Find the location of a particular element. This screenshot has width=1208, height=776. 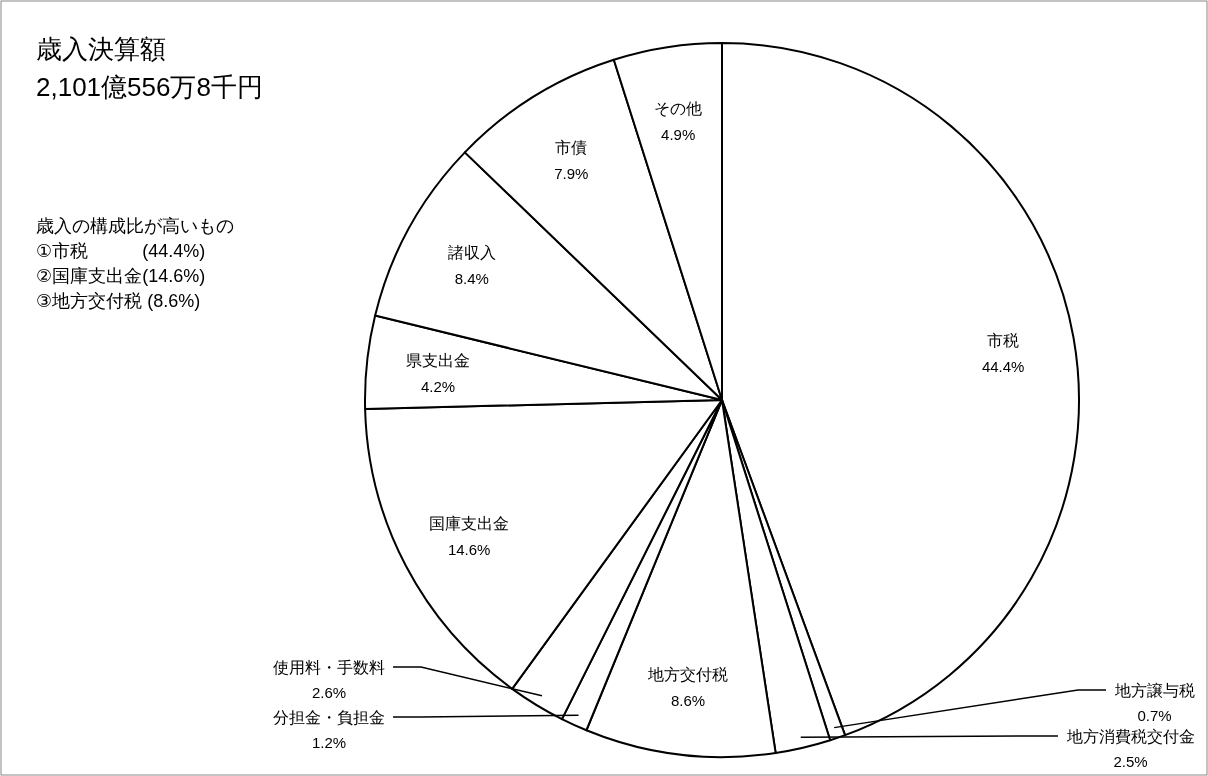

slice-label: その他 is located at coordinates (678, 108).